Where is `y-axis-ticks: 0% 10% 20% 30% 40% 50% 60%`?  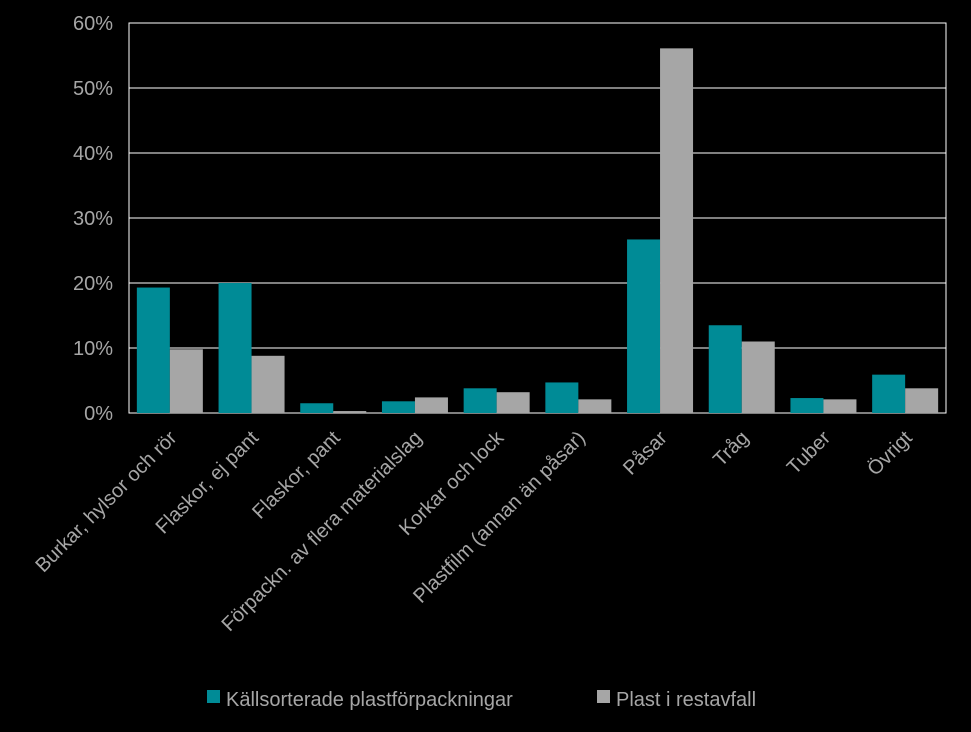 y-axis-ticks: 0% 10% 20% 30% 40% 50% 60% is located at coordinates (93, 219).